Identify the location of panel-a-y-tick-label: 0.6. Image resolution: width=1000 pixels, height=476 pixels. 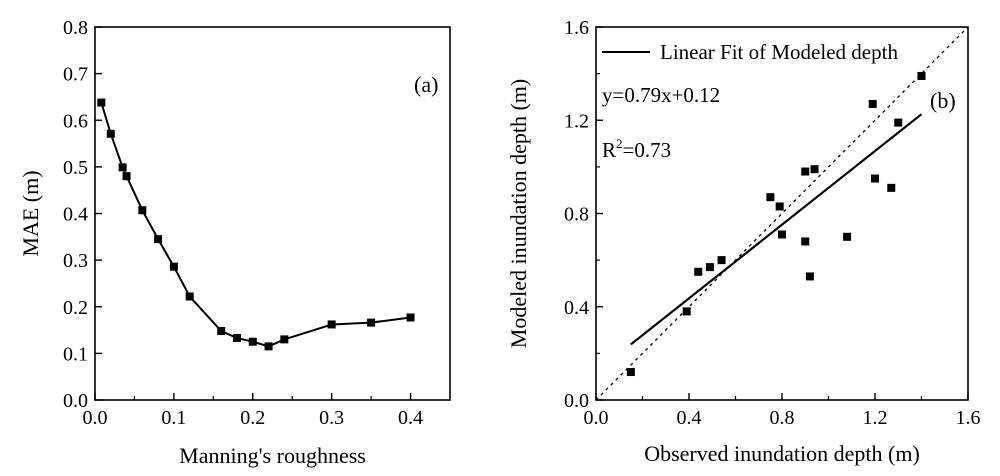
(75, 121).